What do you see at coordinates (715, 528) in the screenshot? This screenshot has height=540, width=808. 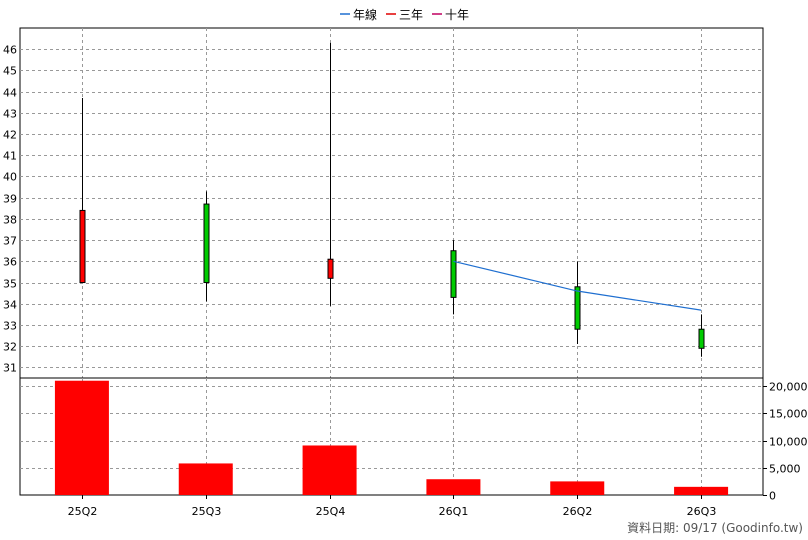 I see `footer-source: 資料日期: 09/17 (Goodinfo.tw)` at bounding box center [715, 528].